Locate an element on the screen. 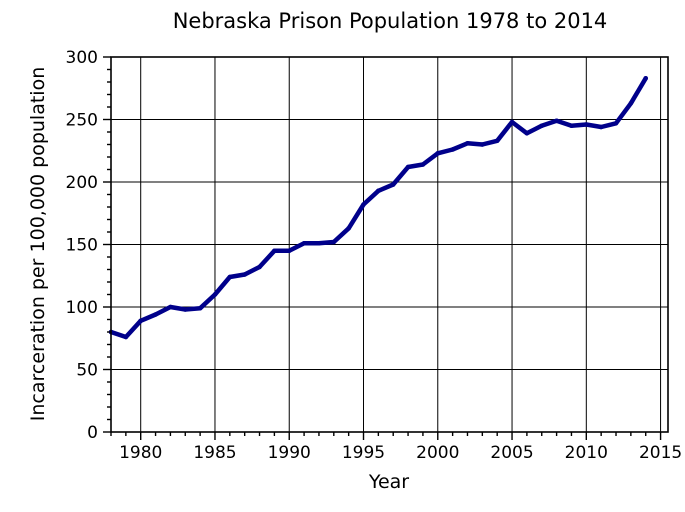 The width and height of the screenshot is (685, 512). y-tick-label: 250 is located at coordinates (82, 121).